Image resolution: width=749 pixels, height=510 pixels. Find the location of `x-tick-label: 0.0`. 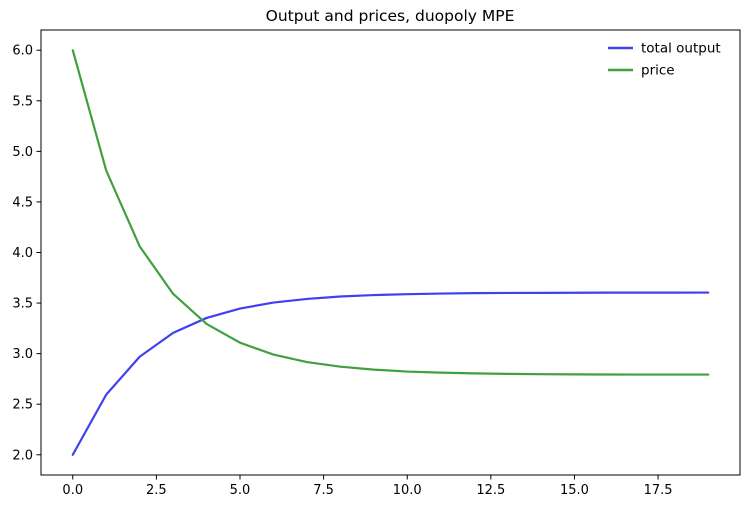

x-tick-label: 0.0 is located at coordinates (72, 490).